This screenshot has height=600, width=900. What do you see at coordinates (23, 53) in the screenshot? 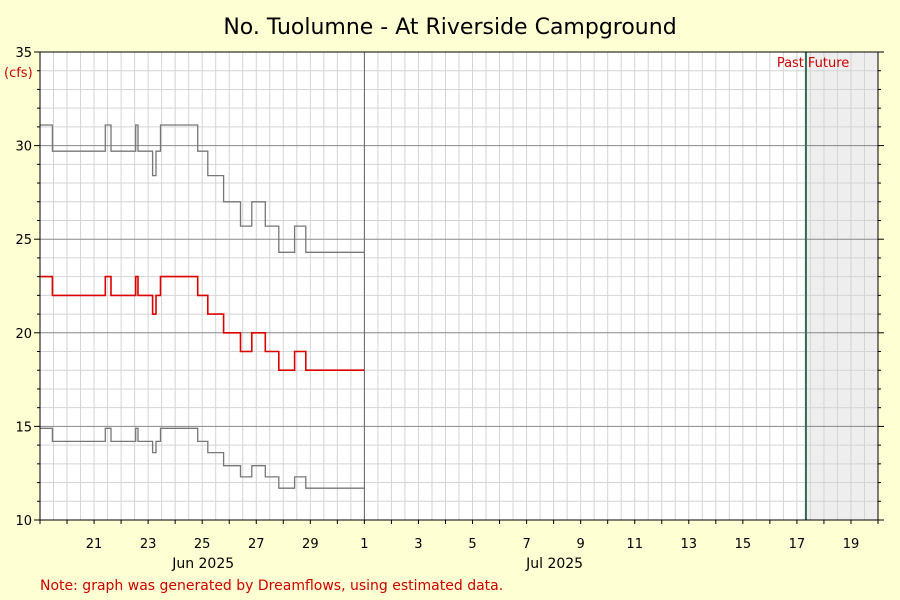
I see `y-tick-label: 35` at bounding box center [23, 53].